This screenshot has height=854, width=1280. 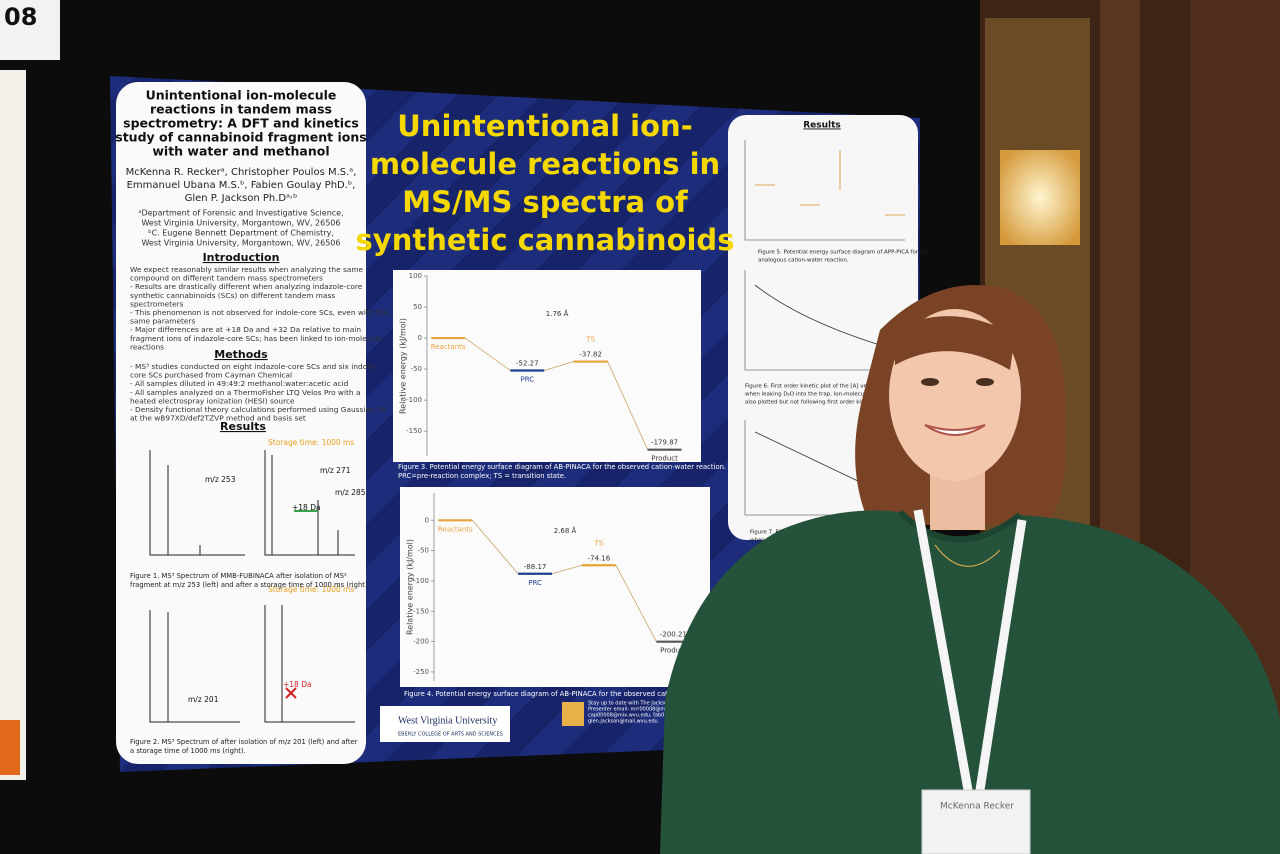 I want to click on value-label: -179.87, so click(x=664, y=443).